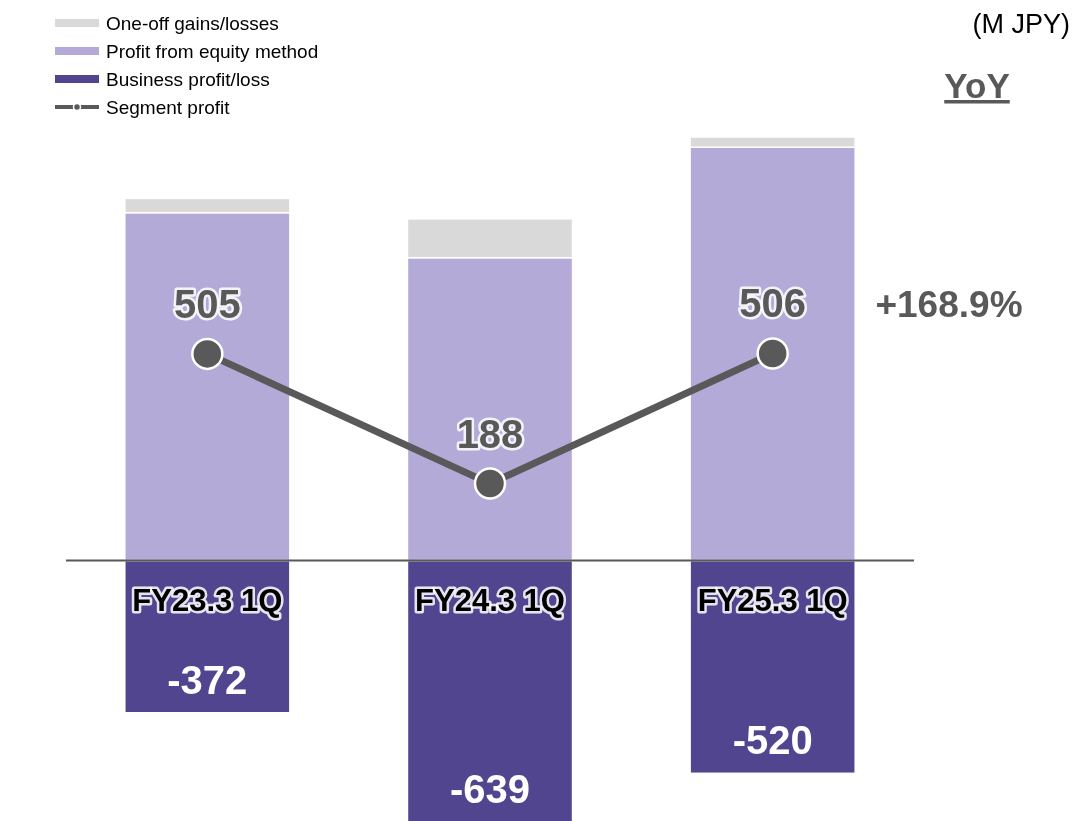 Image resolution: width=1092 pixels, height=821 pixels. What do you see at coordinates (773, 303) in the screenshot?
I see `data-label: 506` at bounding box center [773, 303].